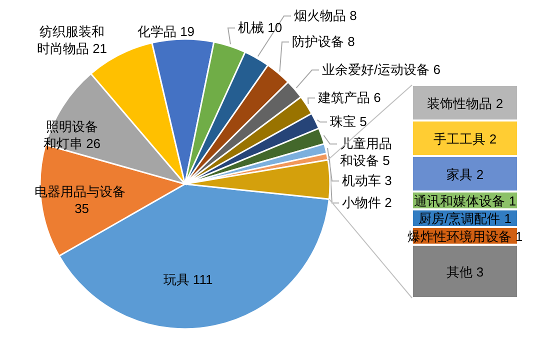 This screenshot has height=352, width=538. What do you see at coordinates (459, 138) in the screenshot?
I see `series-label: 手工工具` at bounding box center [459, 138].